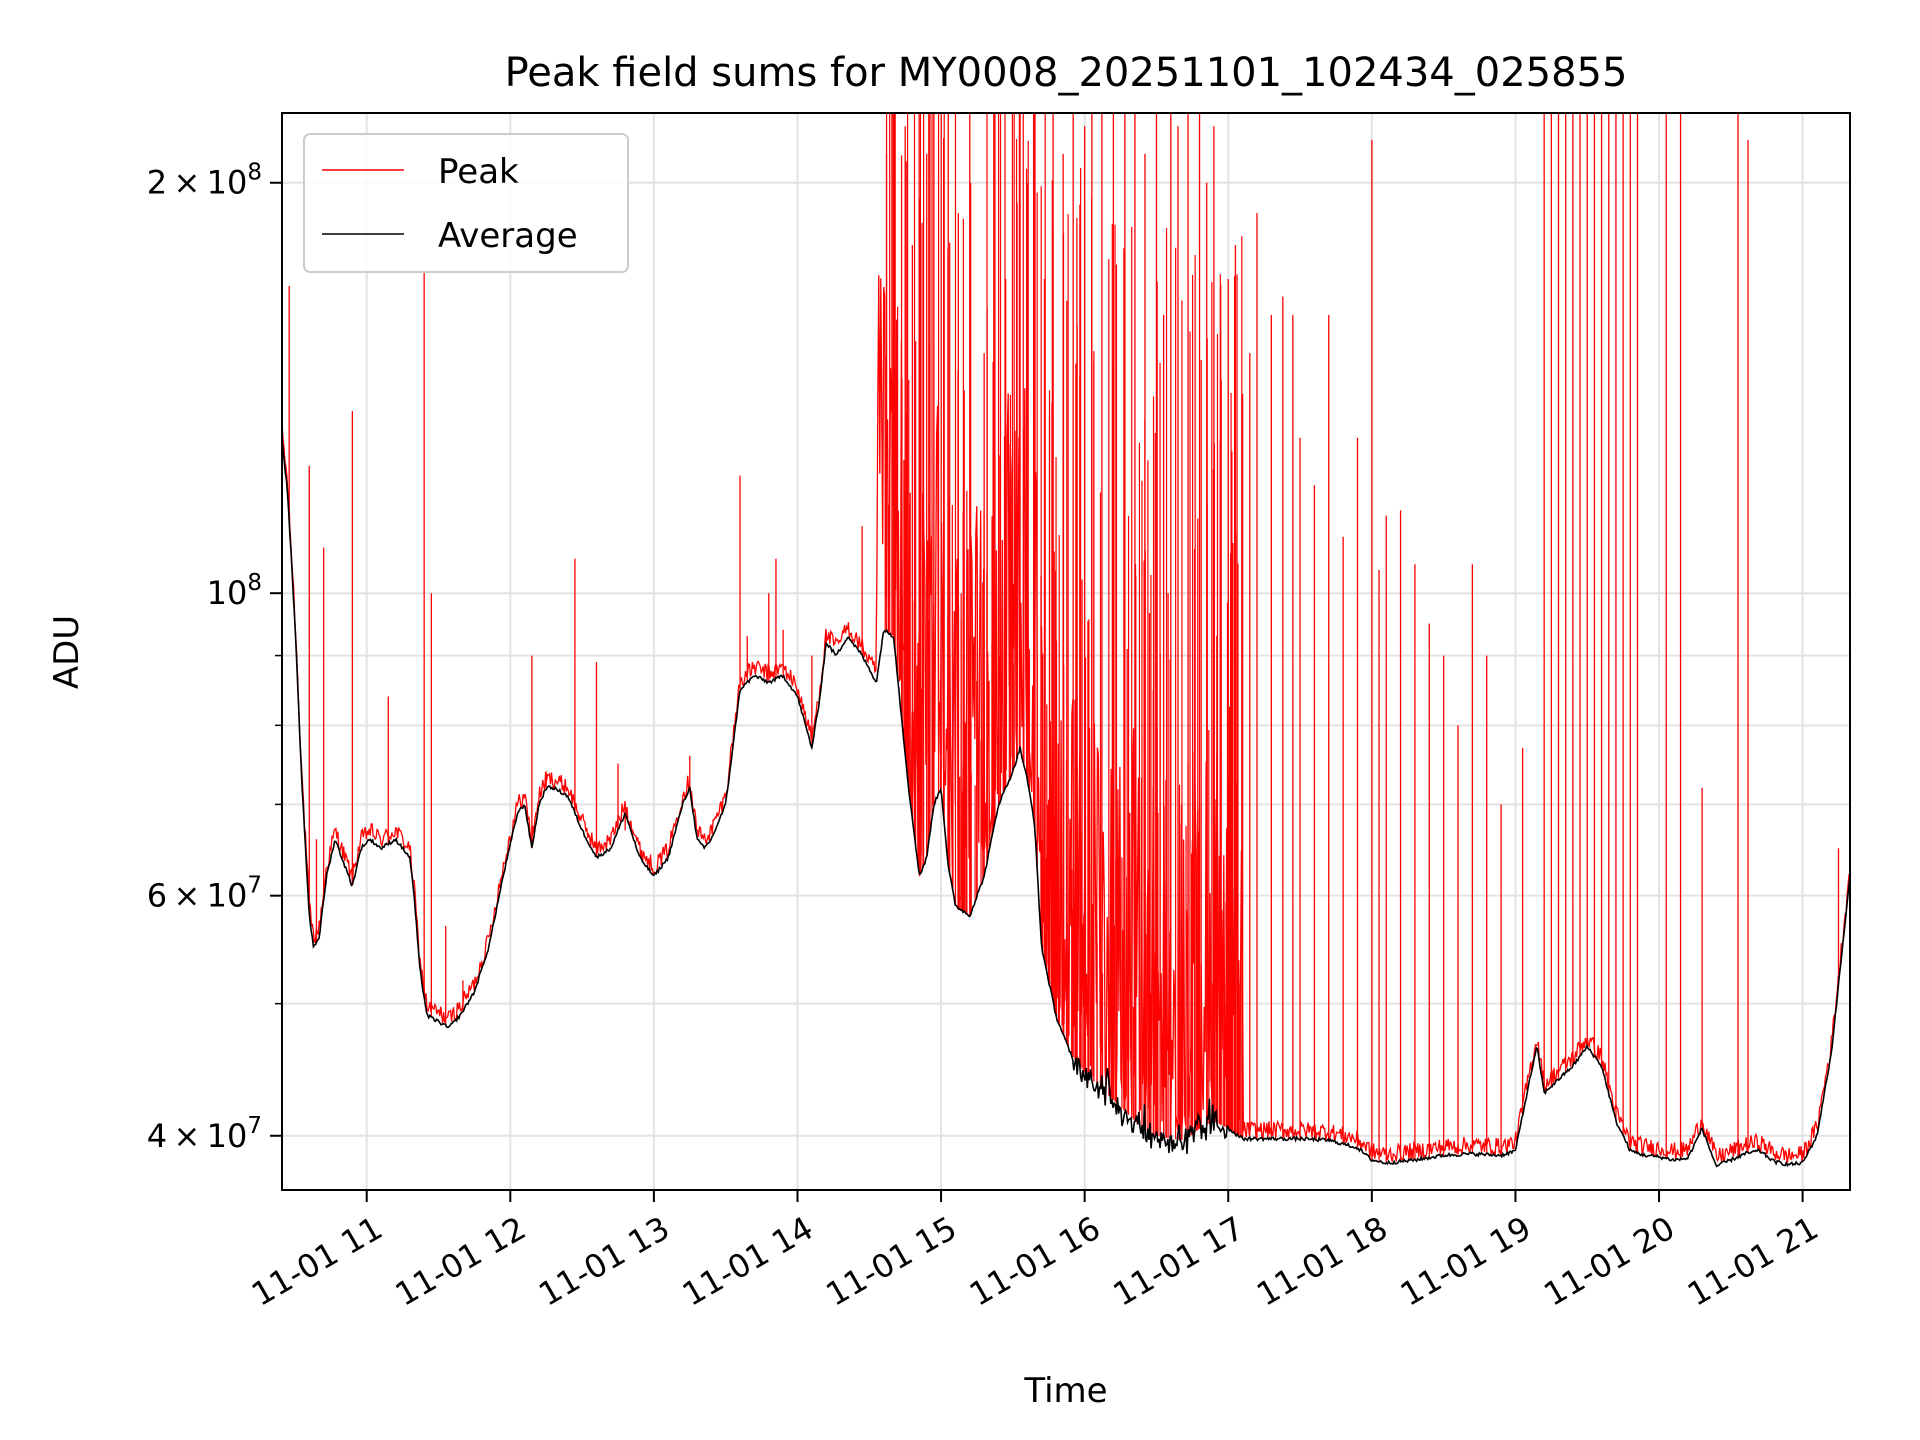  Describe the element at coordinates (204, 181) in the screenshot. I see `y-tick-label: 2 × 108` at that location.